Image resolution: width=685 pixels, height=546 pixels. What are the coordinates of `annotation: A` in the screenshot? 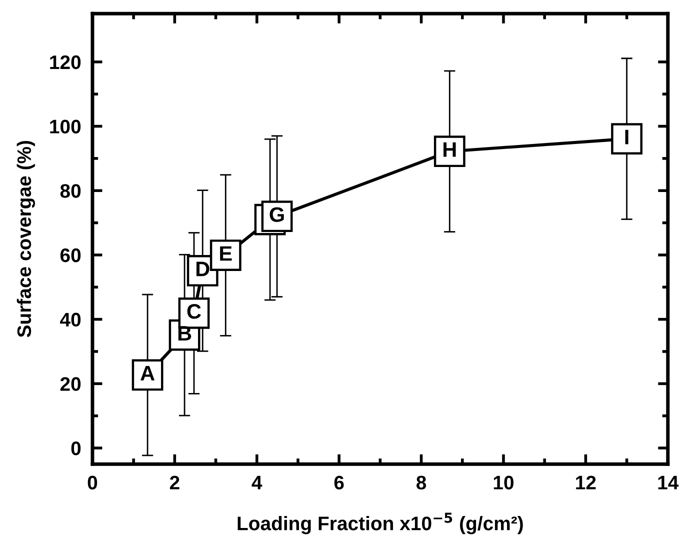 It's located at (147, 373).